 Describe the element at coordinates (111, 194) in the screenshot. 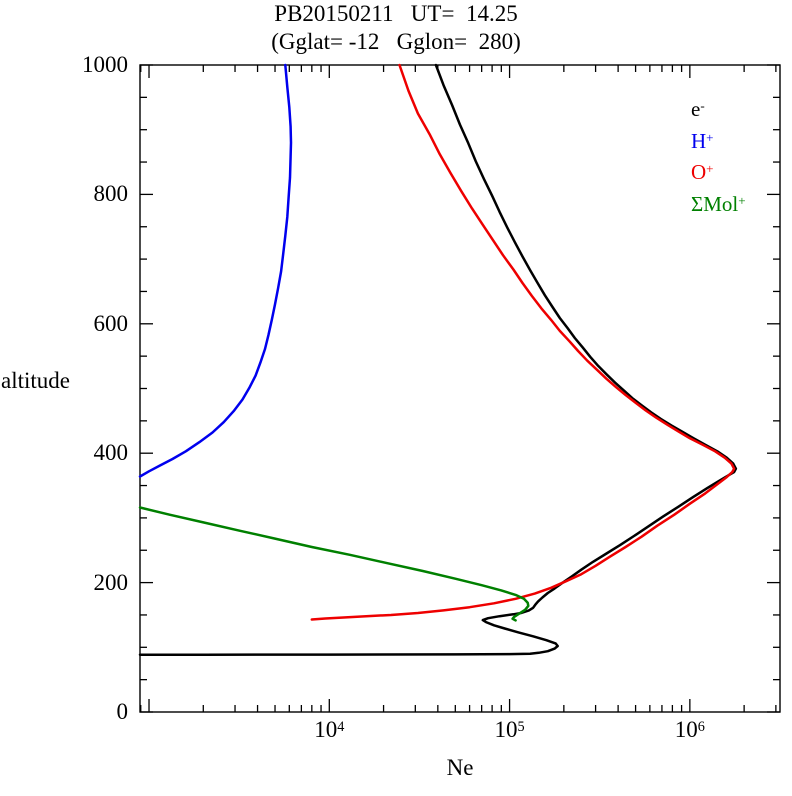

I see `y-tick-label: 800` at that location.